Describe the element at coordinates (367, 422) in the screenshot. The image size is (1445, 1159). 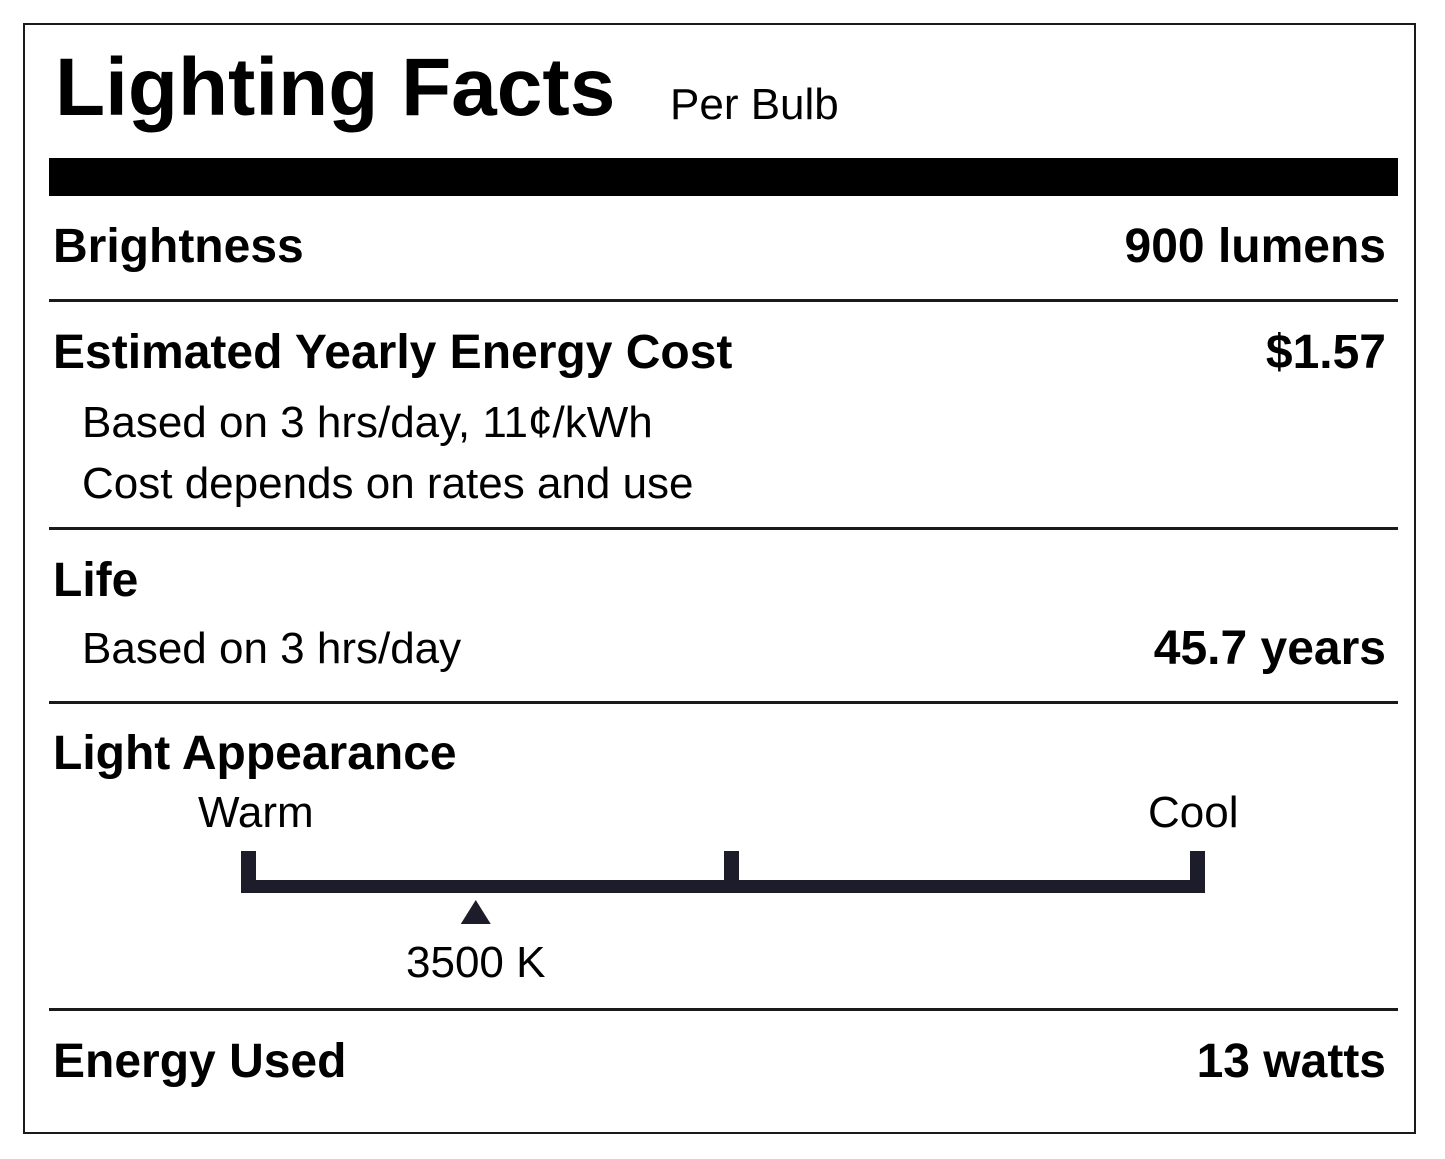
I see `energy-cost-note-rate: Based on 3 hrs/day, 11¢/kWh` at that location.